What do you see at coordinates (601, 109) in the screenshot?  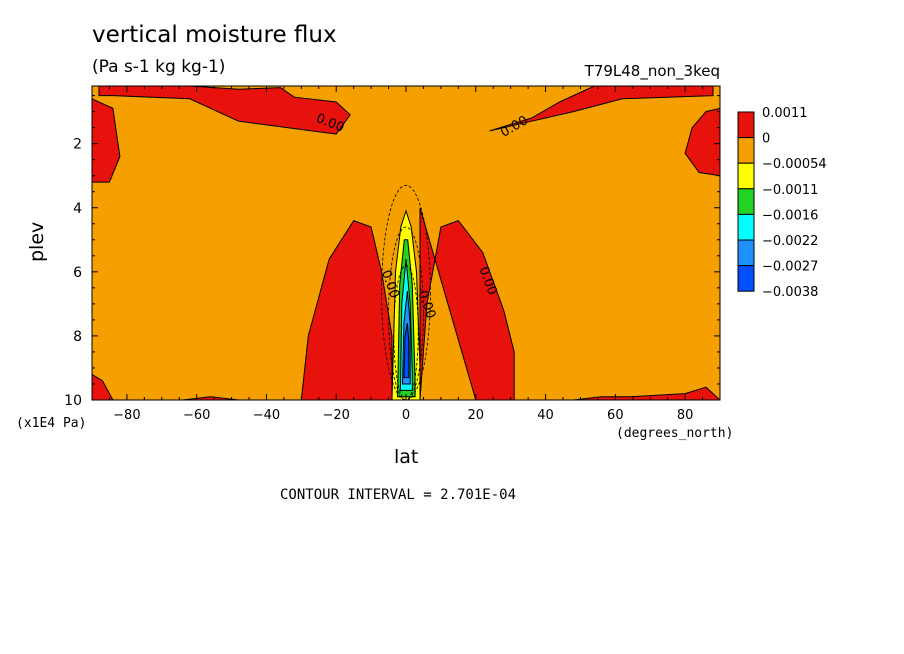 I see `positive-flux-nh-upper` at bounding box center [601, 109].